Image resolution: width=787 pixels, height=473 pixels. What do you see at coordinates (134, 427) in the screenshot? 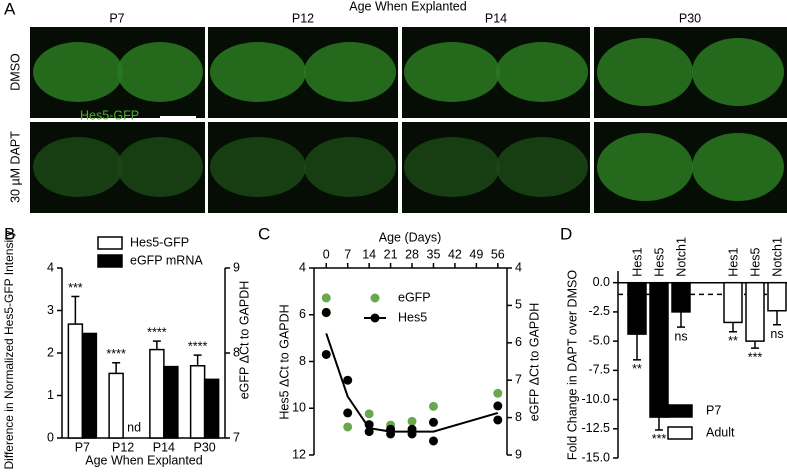
I see `annotation: nd` at bounding box center [134, 427].